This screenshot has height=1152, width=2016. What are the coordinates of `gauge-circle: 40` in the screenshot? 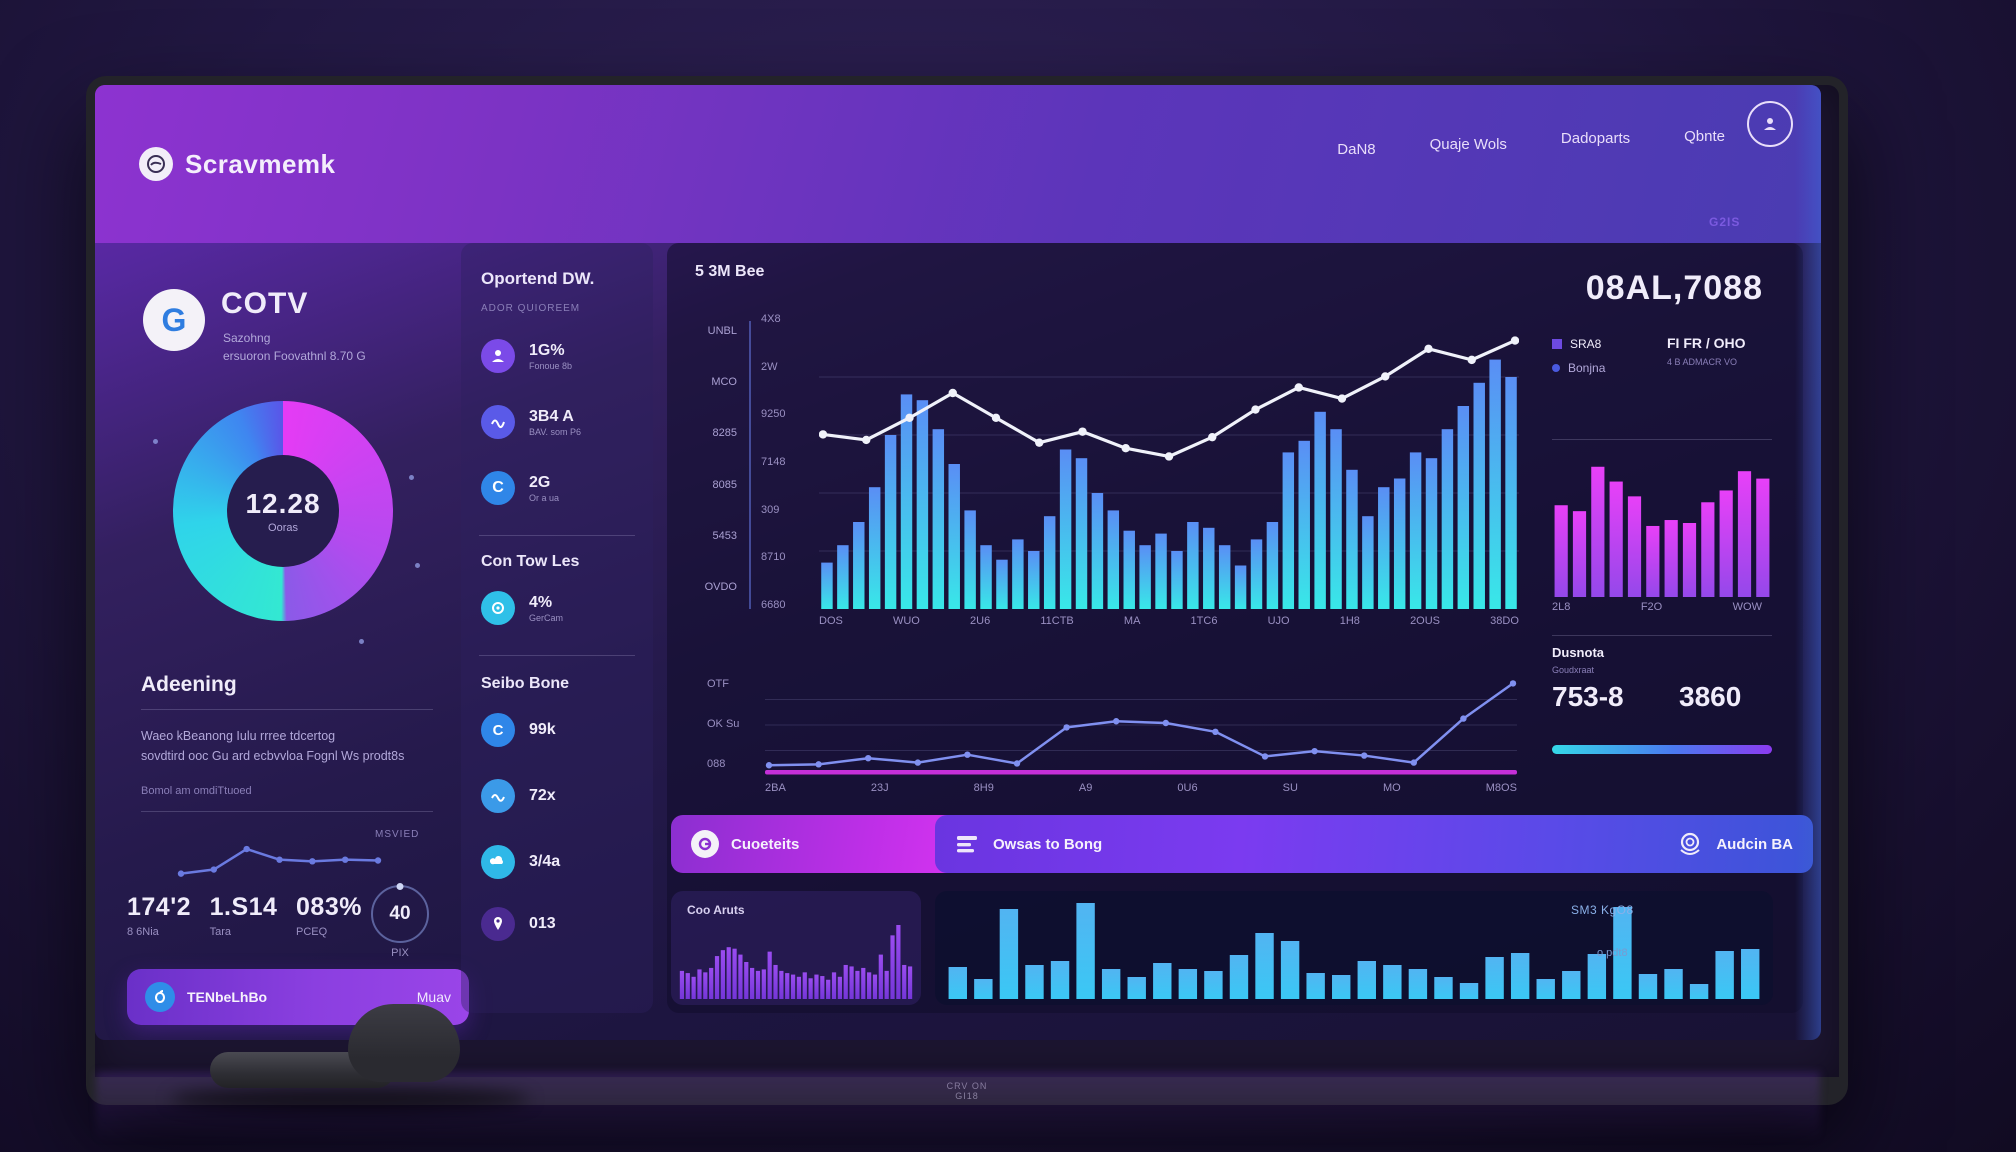 It's located at (400, 913).